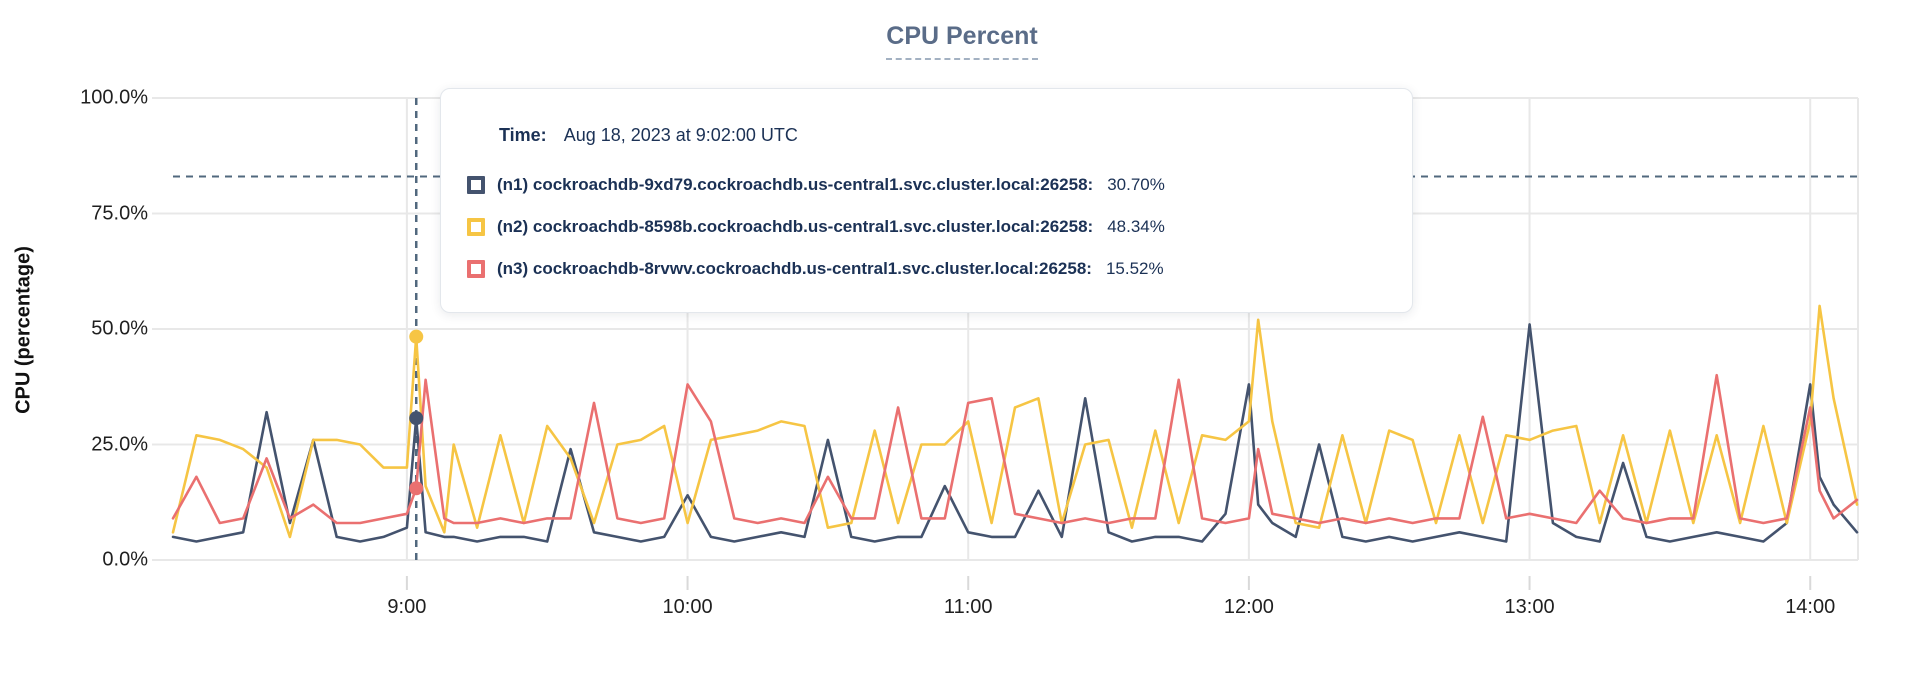  I want to click on chart-title-wrap: CPU Percent, so click(962, 41).